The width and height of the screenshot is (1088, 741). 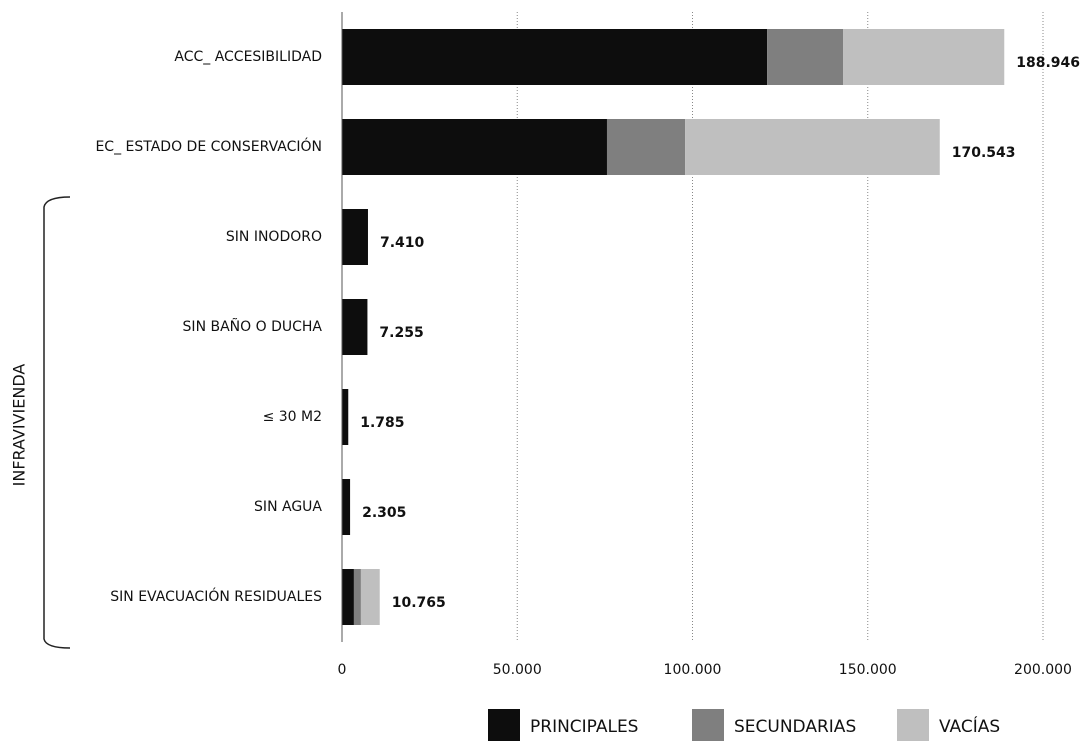 What do you see at coordinates (19, 425) in the screenshot?
I see `group-label: INFRAVIVIENDA` at bounding box center [19, 425].